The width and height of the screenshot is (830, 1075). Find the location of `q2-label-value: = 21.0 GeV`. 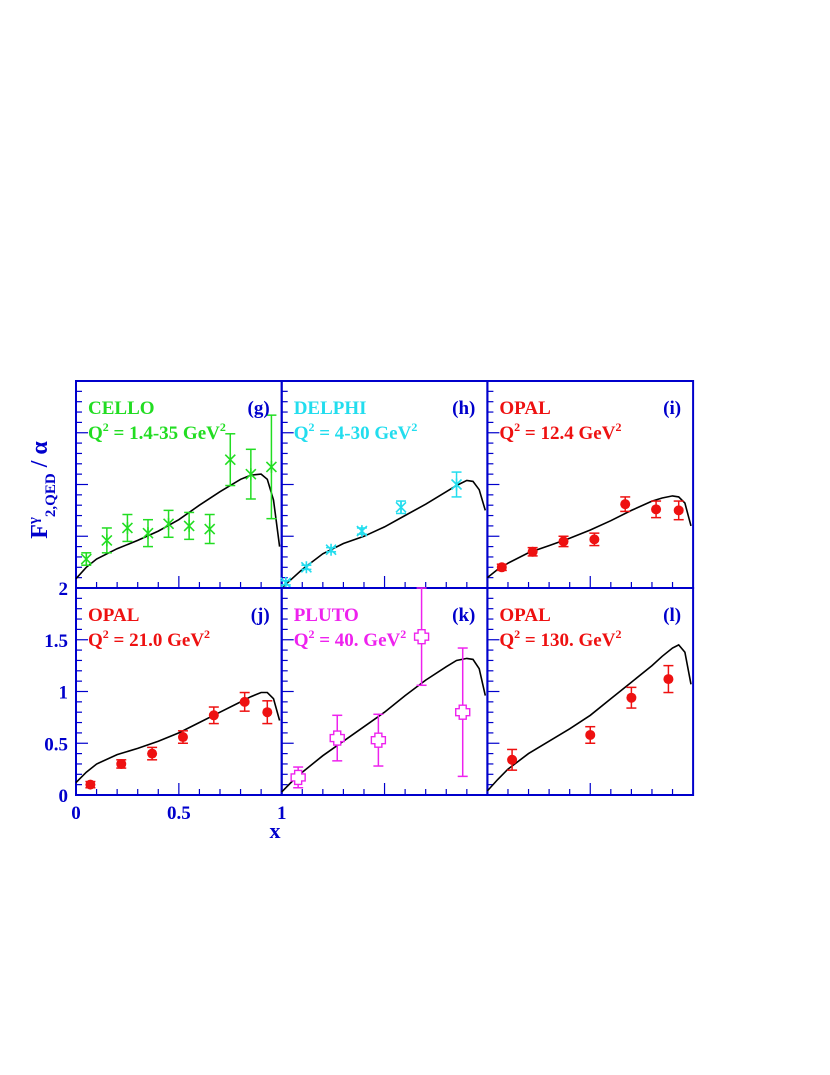

q2-label-value: = 21.0 GeV is located at coordinates (157, 640).